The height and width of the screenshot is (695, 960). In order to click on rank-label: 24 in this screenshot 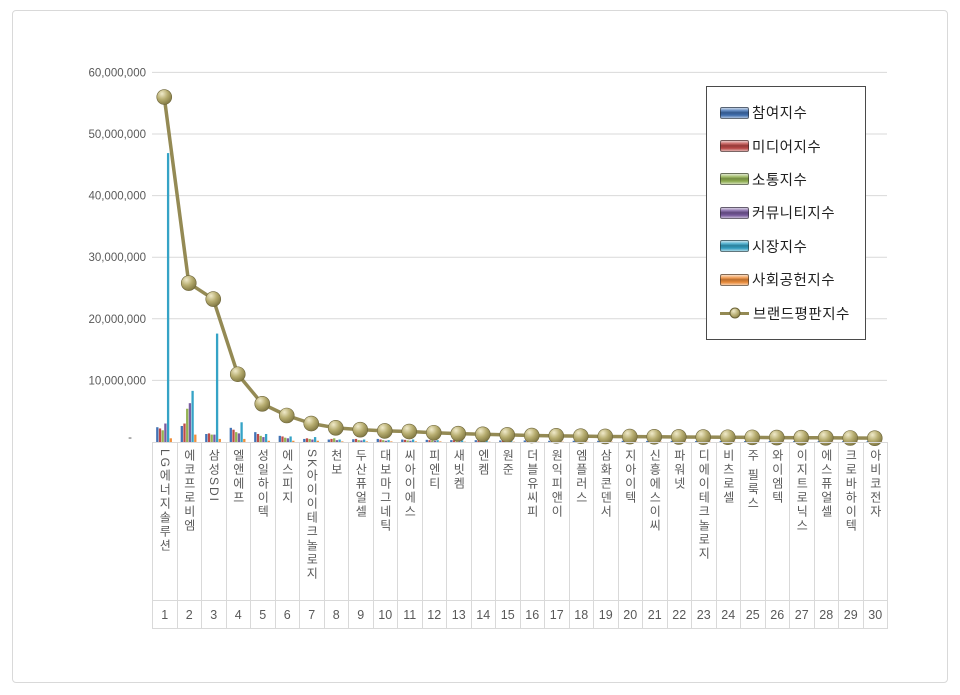, I will do `click(728, 614)`.